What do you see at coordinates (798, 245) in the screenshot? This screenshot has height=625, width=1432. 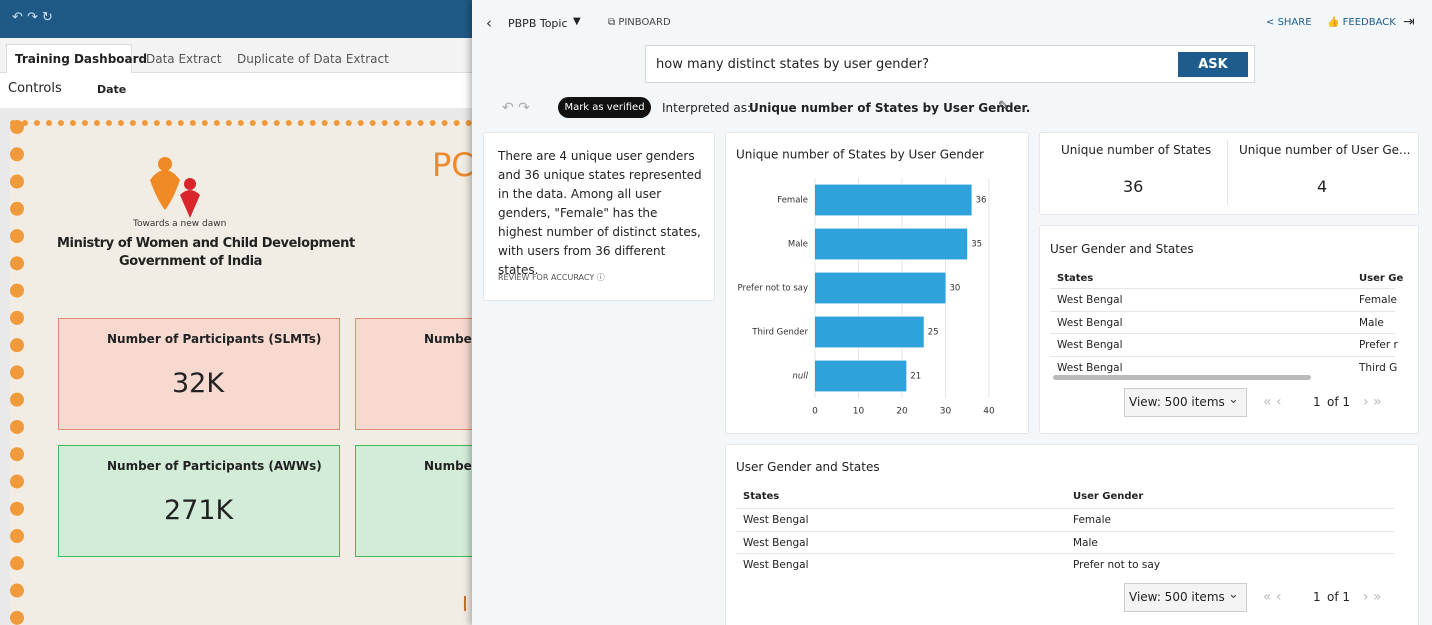 I see `y-tick-label: Male` at bounding box center [798, 245].